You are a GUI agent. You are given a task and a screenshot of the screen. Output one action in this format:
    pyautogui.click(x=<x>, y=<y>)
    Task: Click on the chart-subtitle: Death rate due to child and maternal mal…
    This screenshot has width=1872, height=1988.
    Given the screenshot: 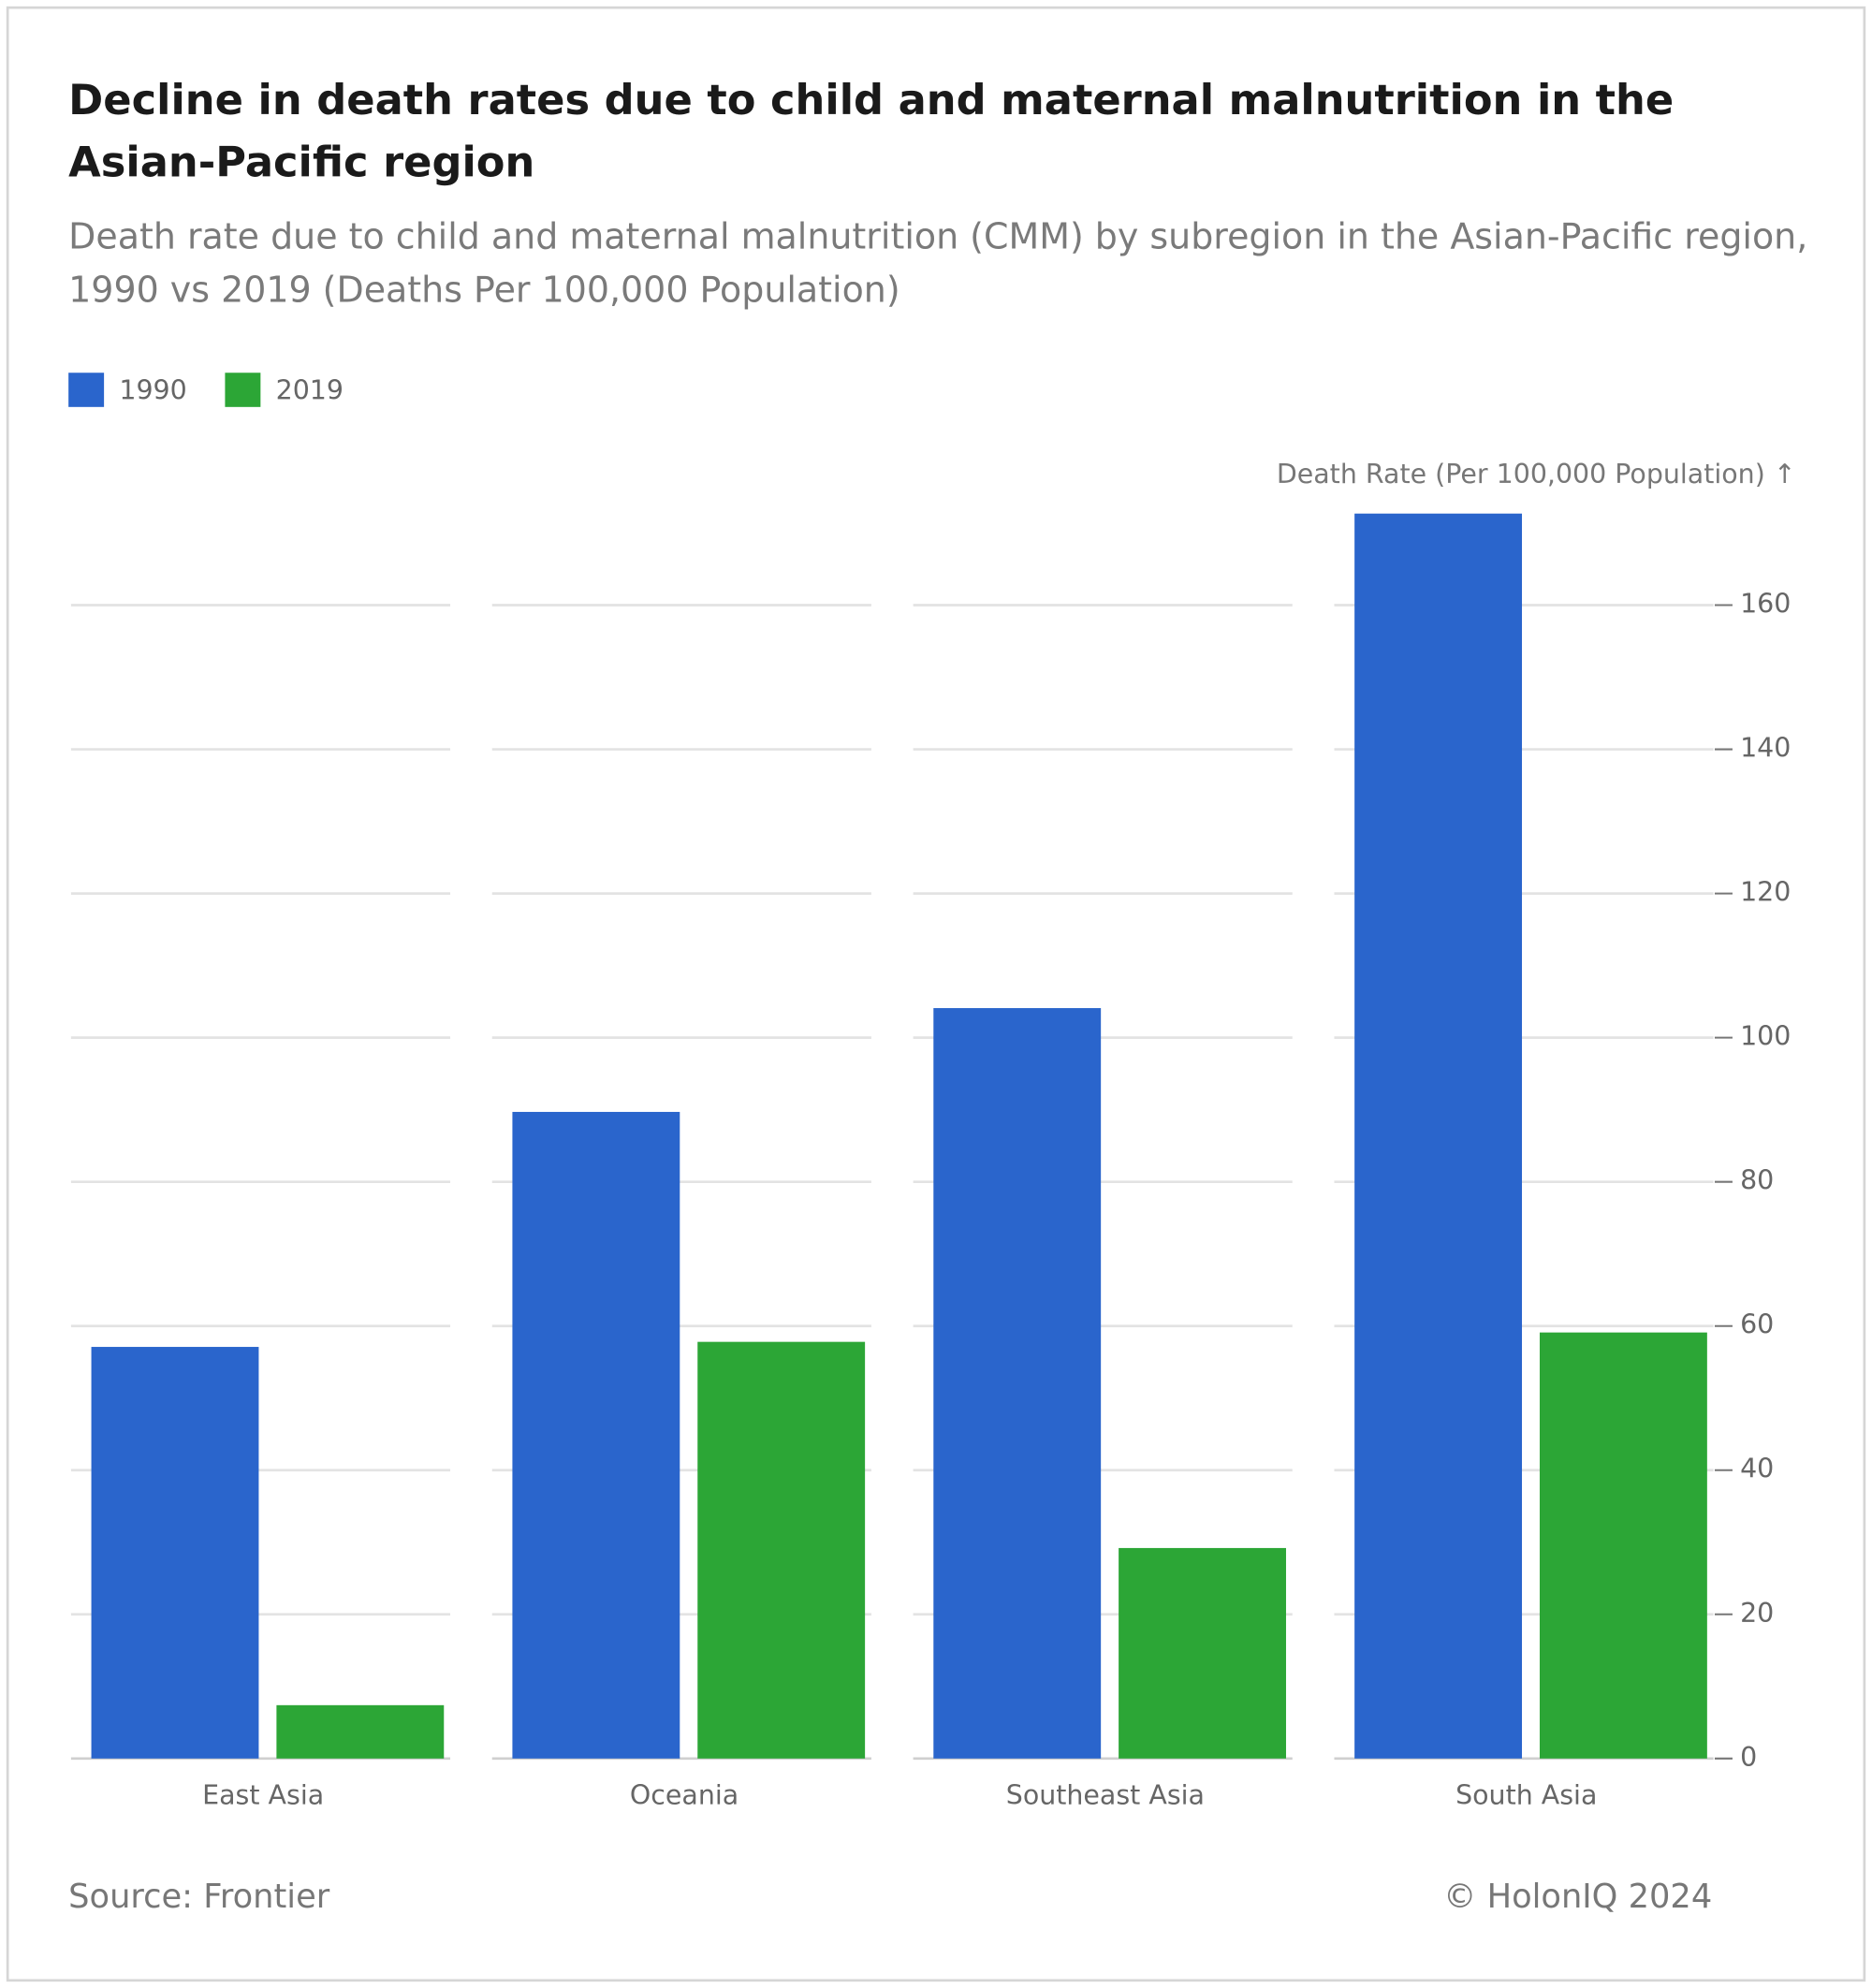 What is the action you would take?
    pyautogui.click(x=938, y=263)
    